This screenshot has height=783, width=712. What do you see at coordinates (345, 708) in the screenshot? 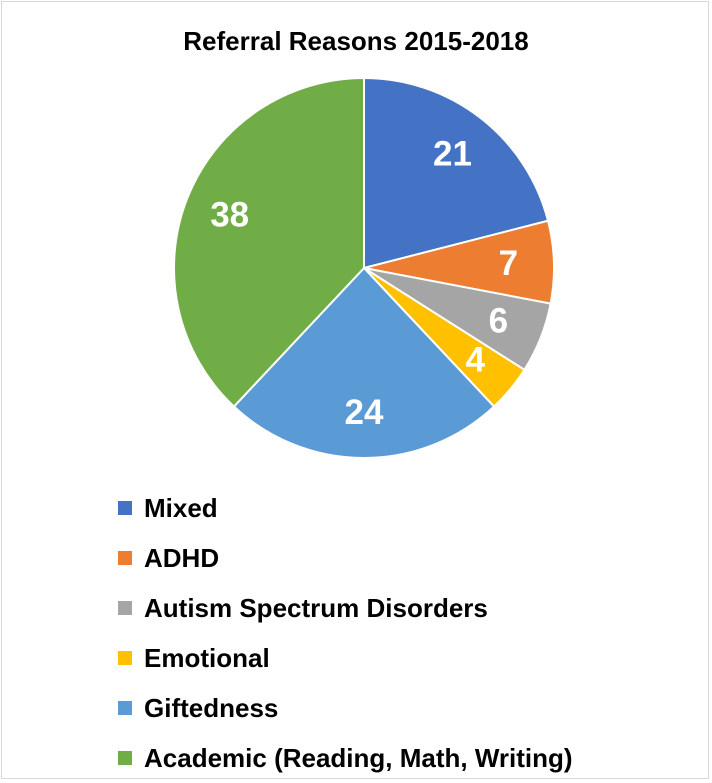
I see `legend-item: Giftedness` at bounding box center [345, 708].